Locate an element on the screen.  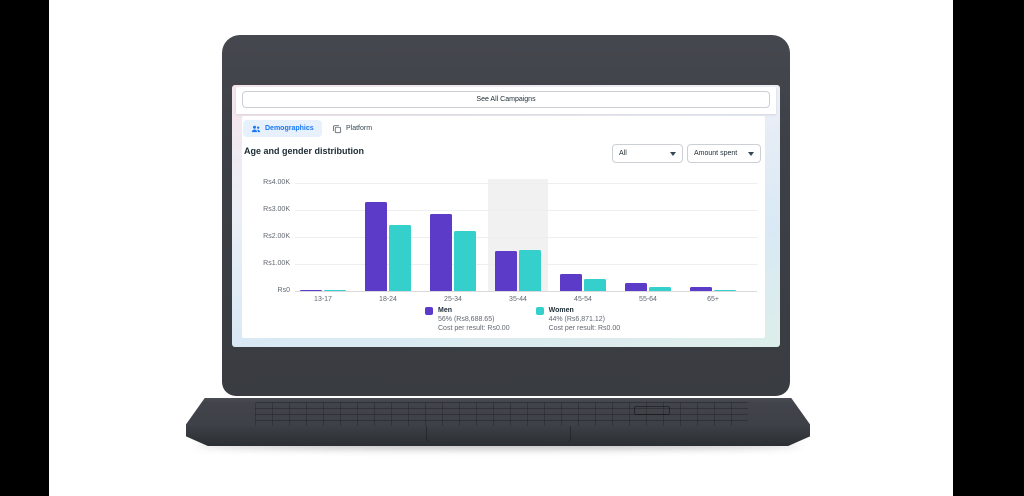
y-axis-tick-label: Rs1.00K is located at coordinates (276, 263).